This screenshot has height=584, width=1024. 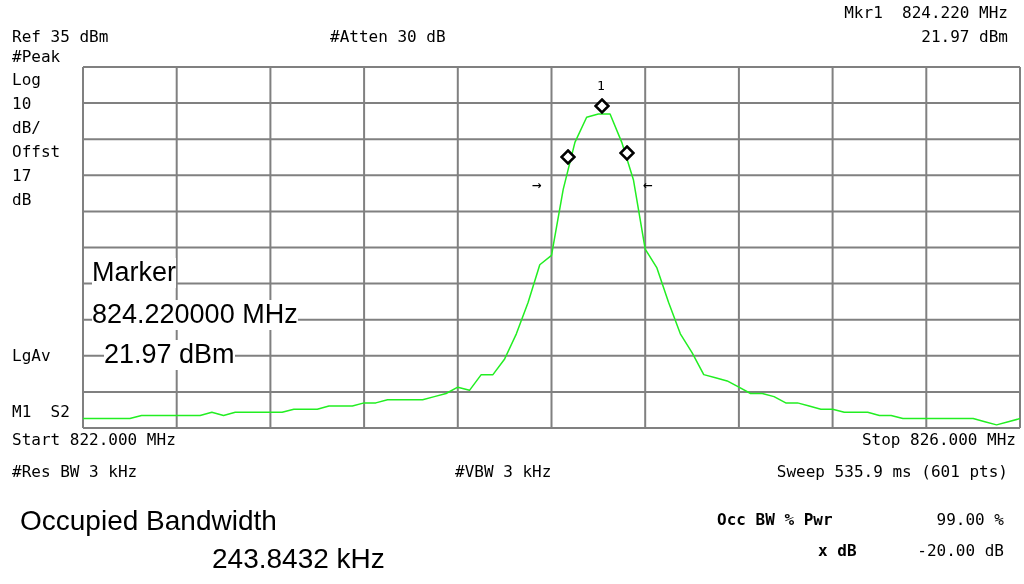 I want to click on text: #Res BW 3 kHz, so click(x=75, y=471).